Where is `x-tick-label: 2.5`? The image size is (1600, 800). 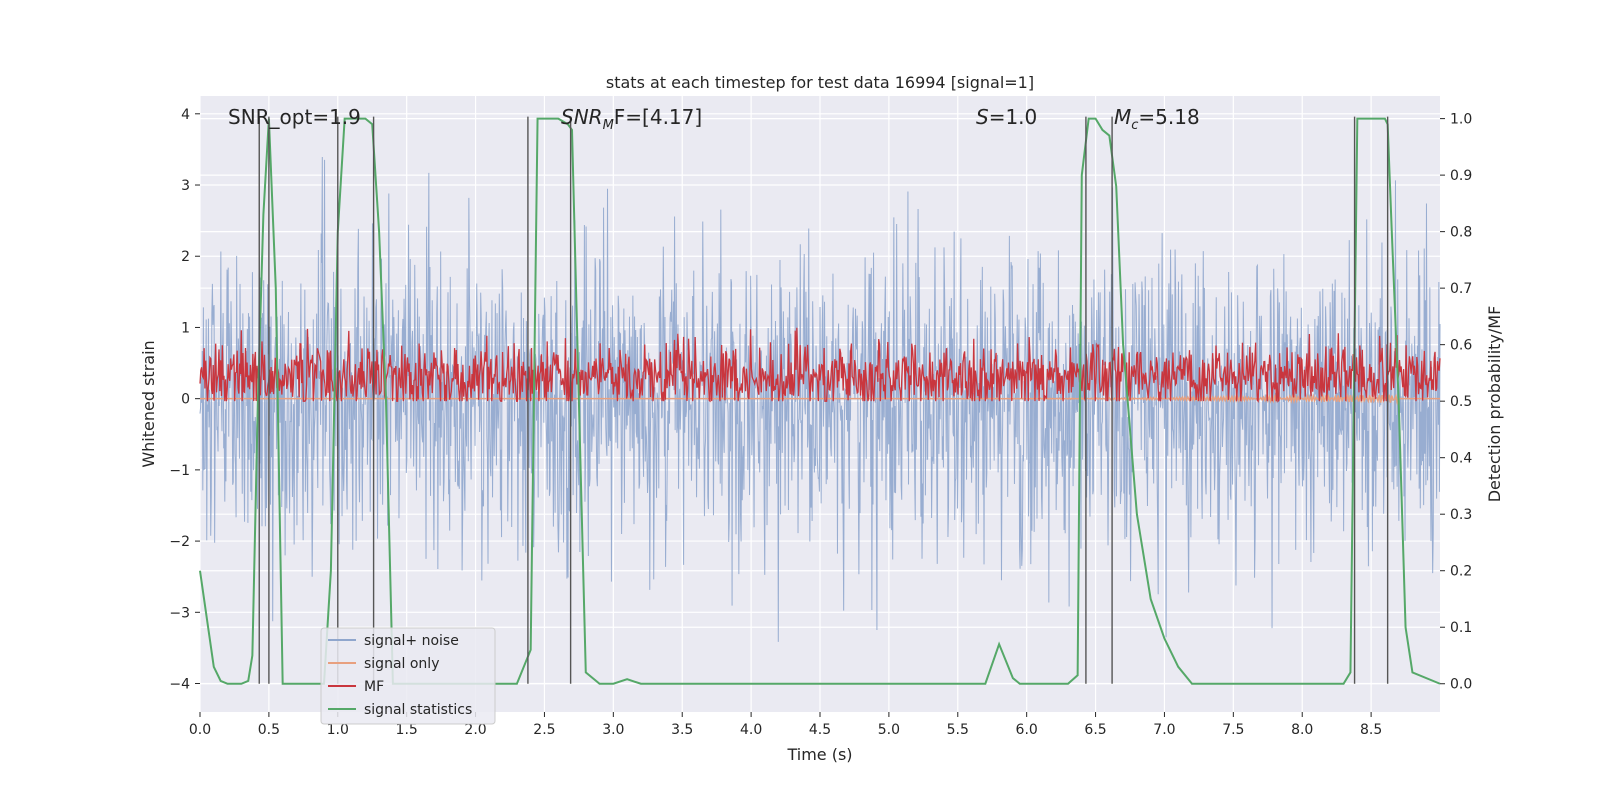
x-tick-label: 2.5 is located at coordinates (544, 730).